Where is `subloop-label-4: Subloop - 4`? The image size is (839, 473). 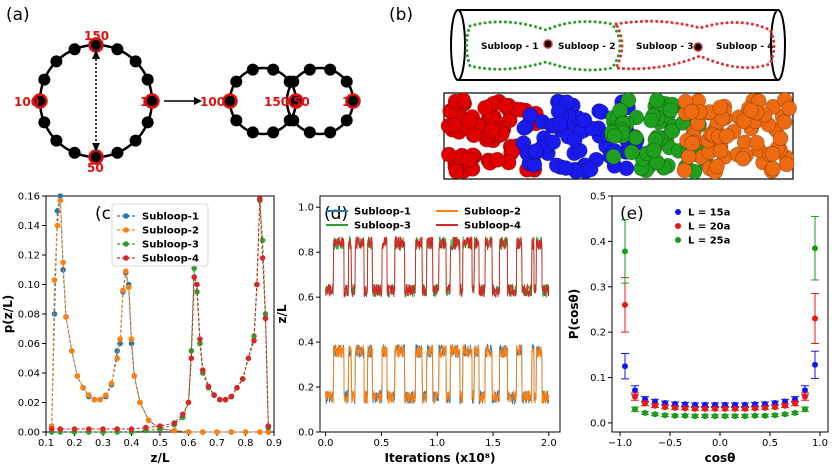
subloop-label-4: Subloop - 4 is located at coordinates (745, 47).